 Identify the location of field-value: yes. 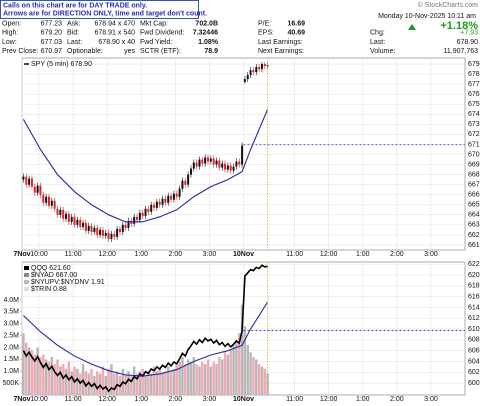
(129, 51).